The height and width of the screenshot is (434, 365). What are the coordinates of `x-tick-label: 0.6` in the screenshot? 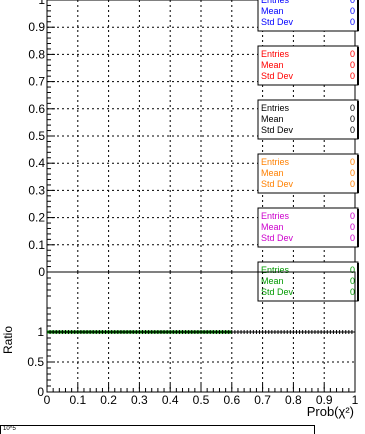 It's located at (231, 400).